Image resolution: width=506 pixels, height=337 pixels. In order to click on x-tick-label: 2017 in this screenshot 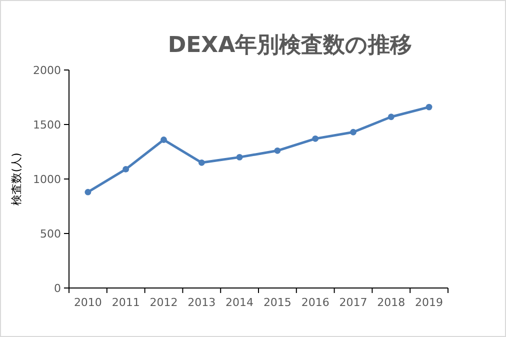, I will do `click(353, 302)`.